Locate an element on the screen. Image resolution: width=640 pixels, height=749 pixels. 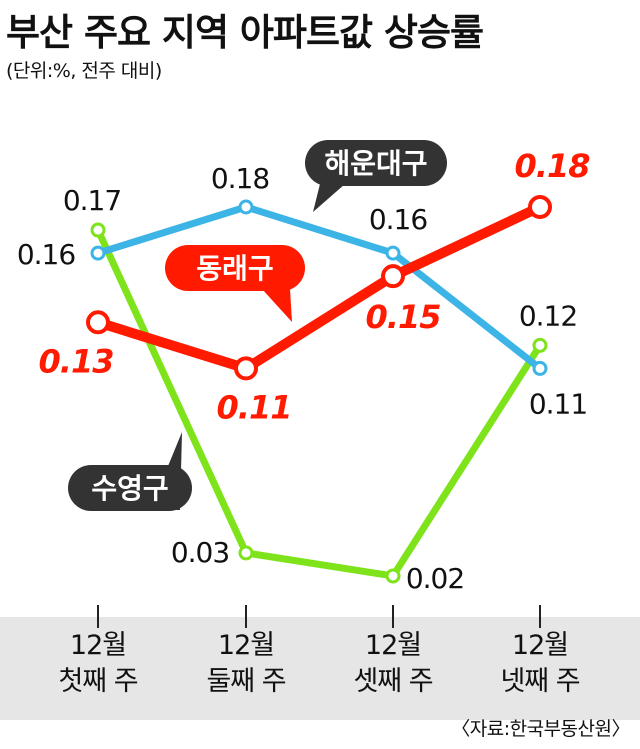
data-label: 0.17 is located at coordinates (92, 200).